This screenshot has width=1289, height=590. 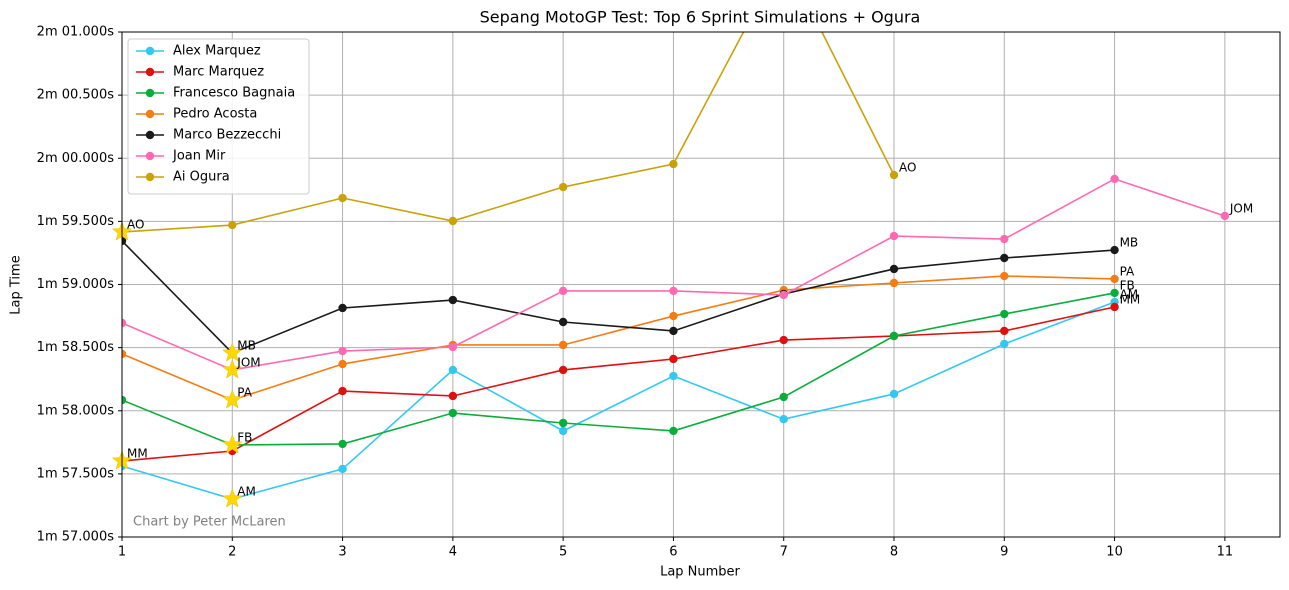 What do you see at coordinates (1225, 552) in the screenshot?
I see `x-tick-label: 11` at bounding box center [1225, 552].